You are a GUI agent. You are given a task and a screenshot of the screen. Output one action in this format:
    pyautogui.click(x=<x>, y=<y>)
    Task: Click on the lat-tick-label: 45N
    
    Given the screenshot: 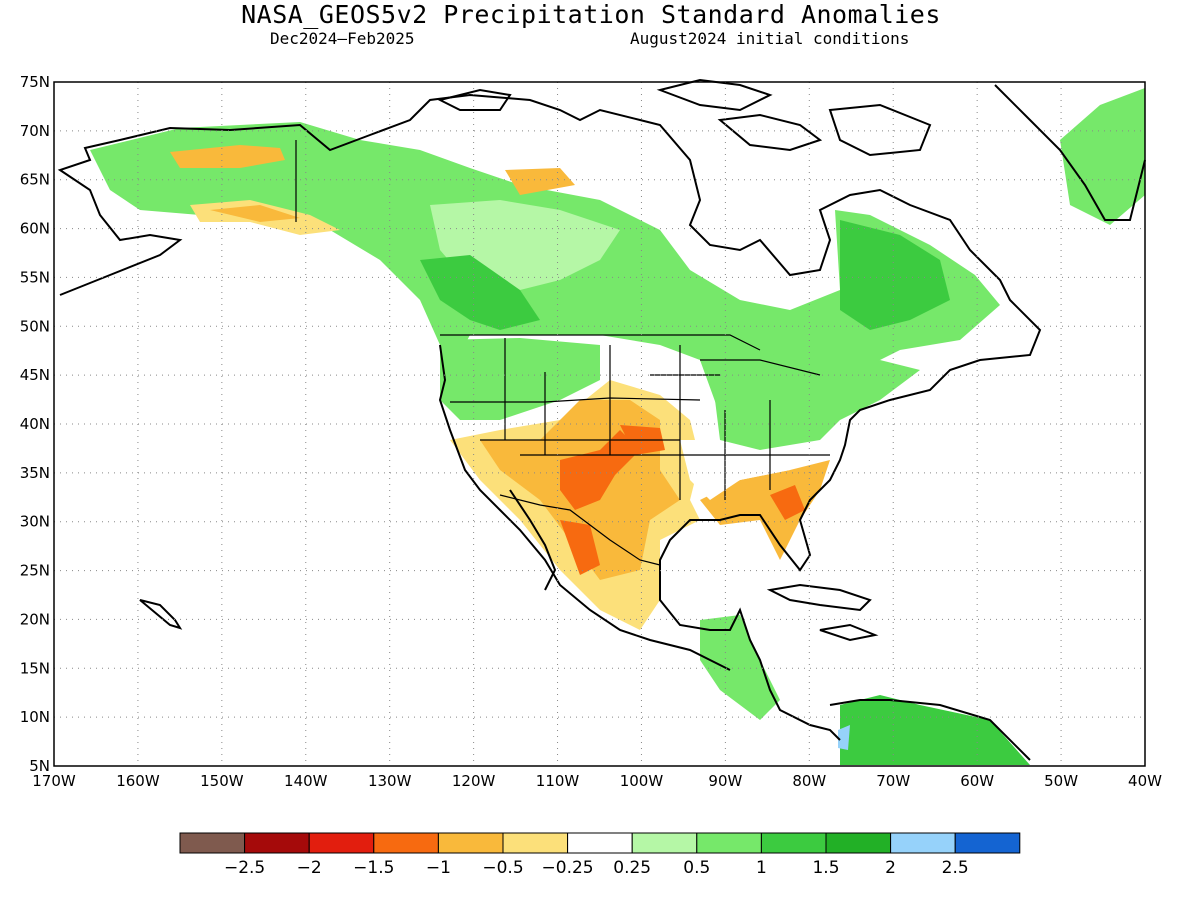 What is the action you would take?
    pyautogui.click(x=35, y=375)
    